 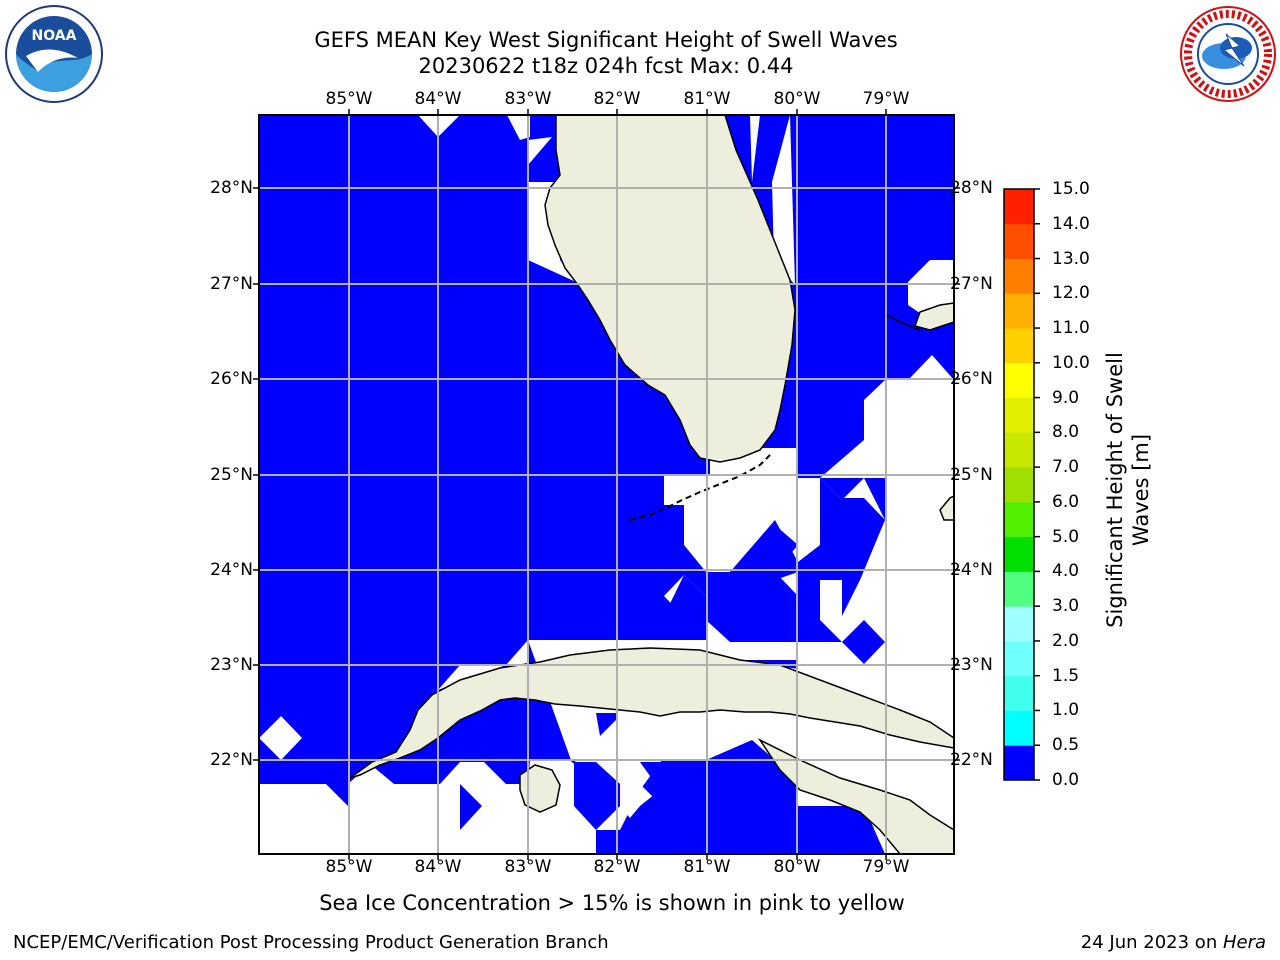 I want to click on chart-subtitle: 20230622 t18z 024h fcst Max: 0.44, so click(x=606, y=66).